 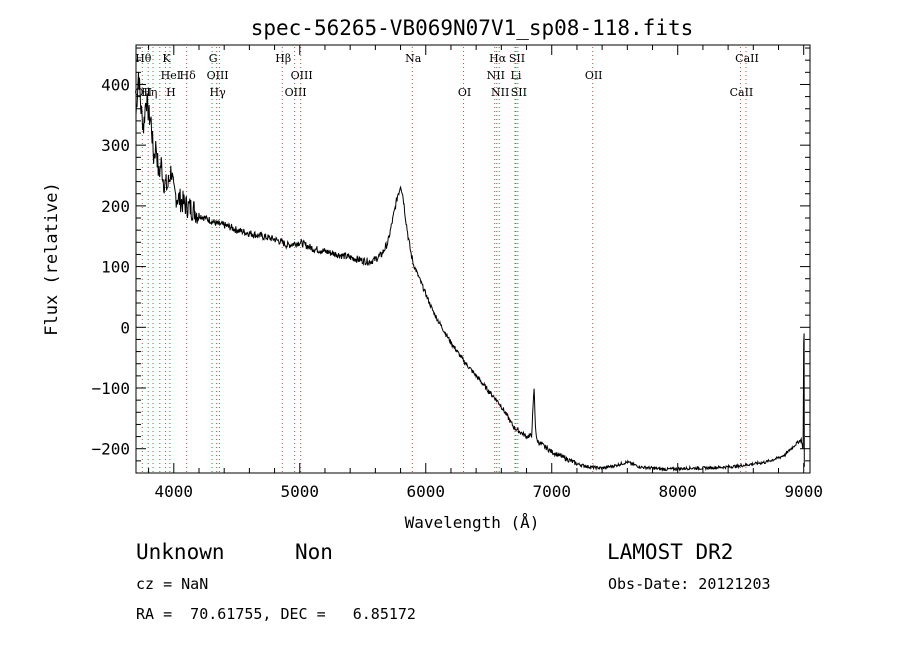 I want to click on y-tick-label: 300, so click(x=115, y=145).